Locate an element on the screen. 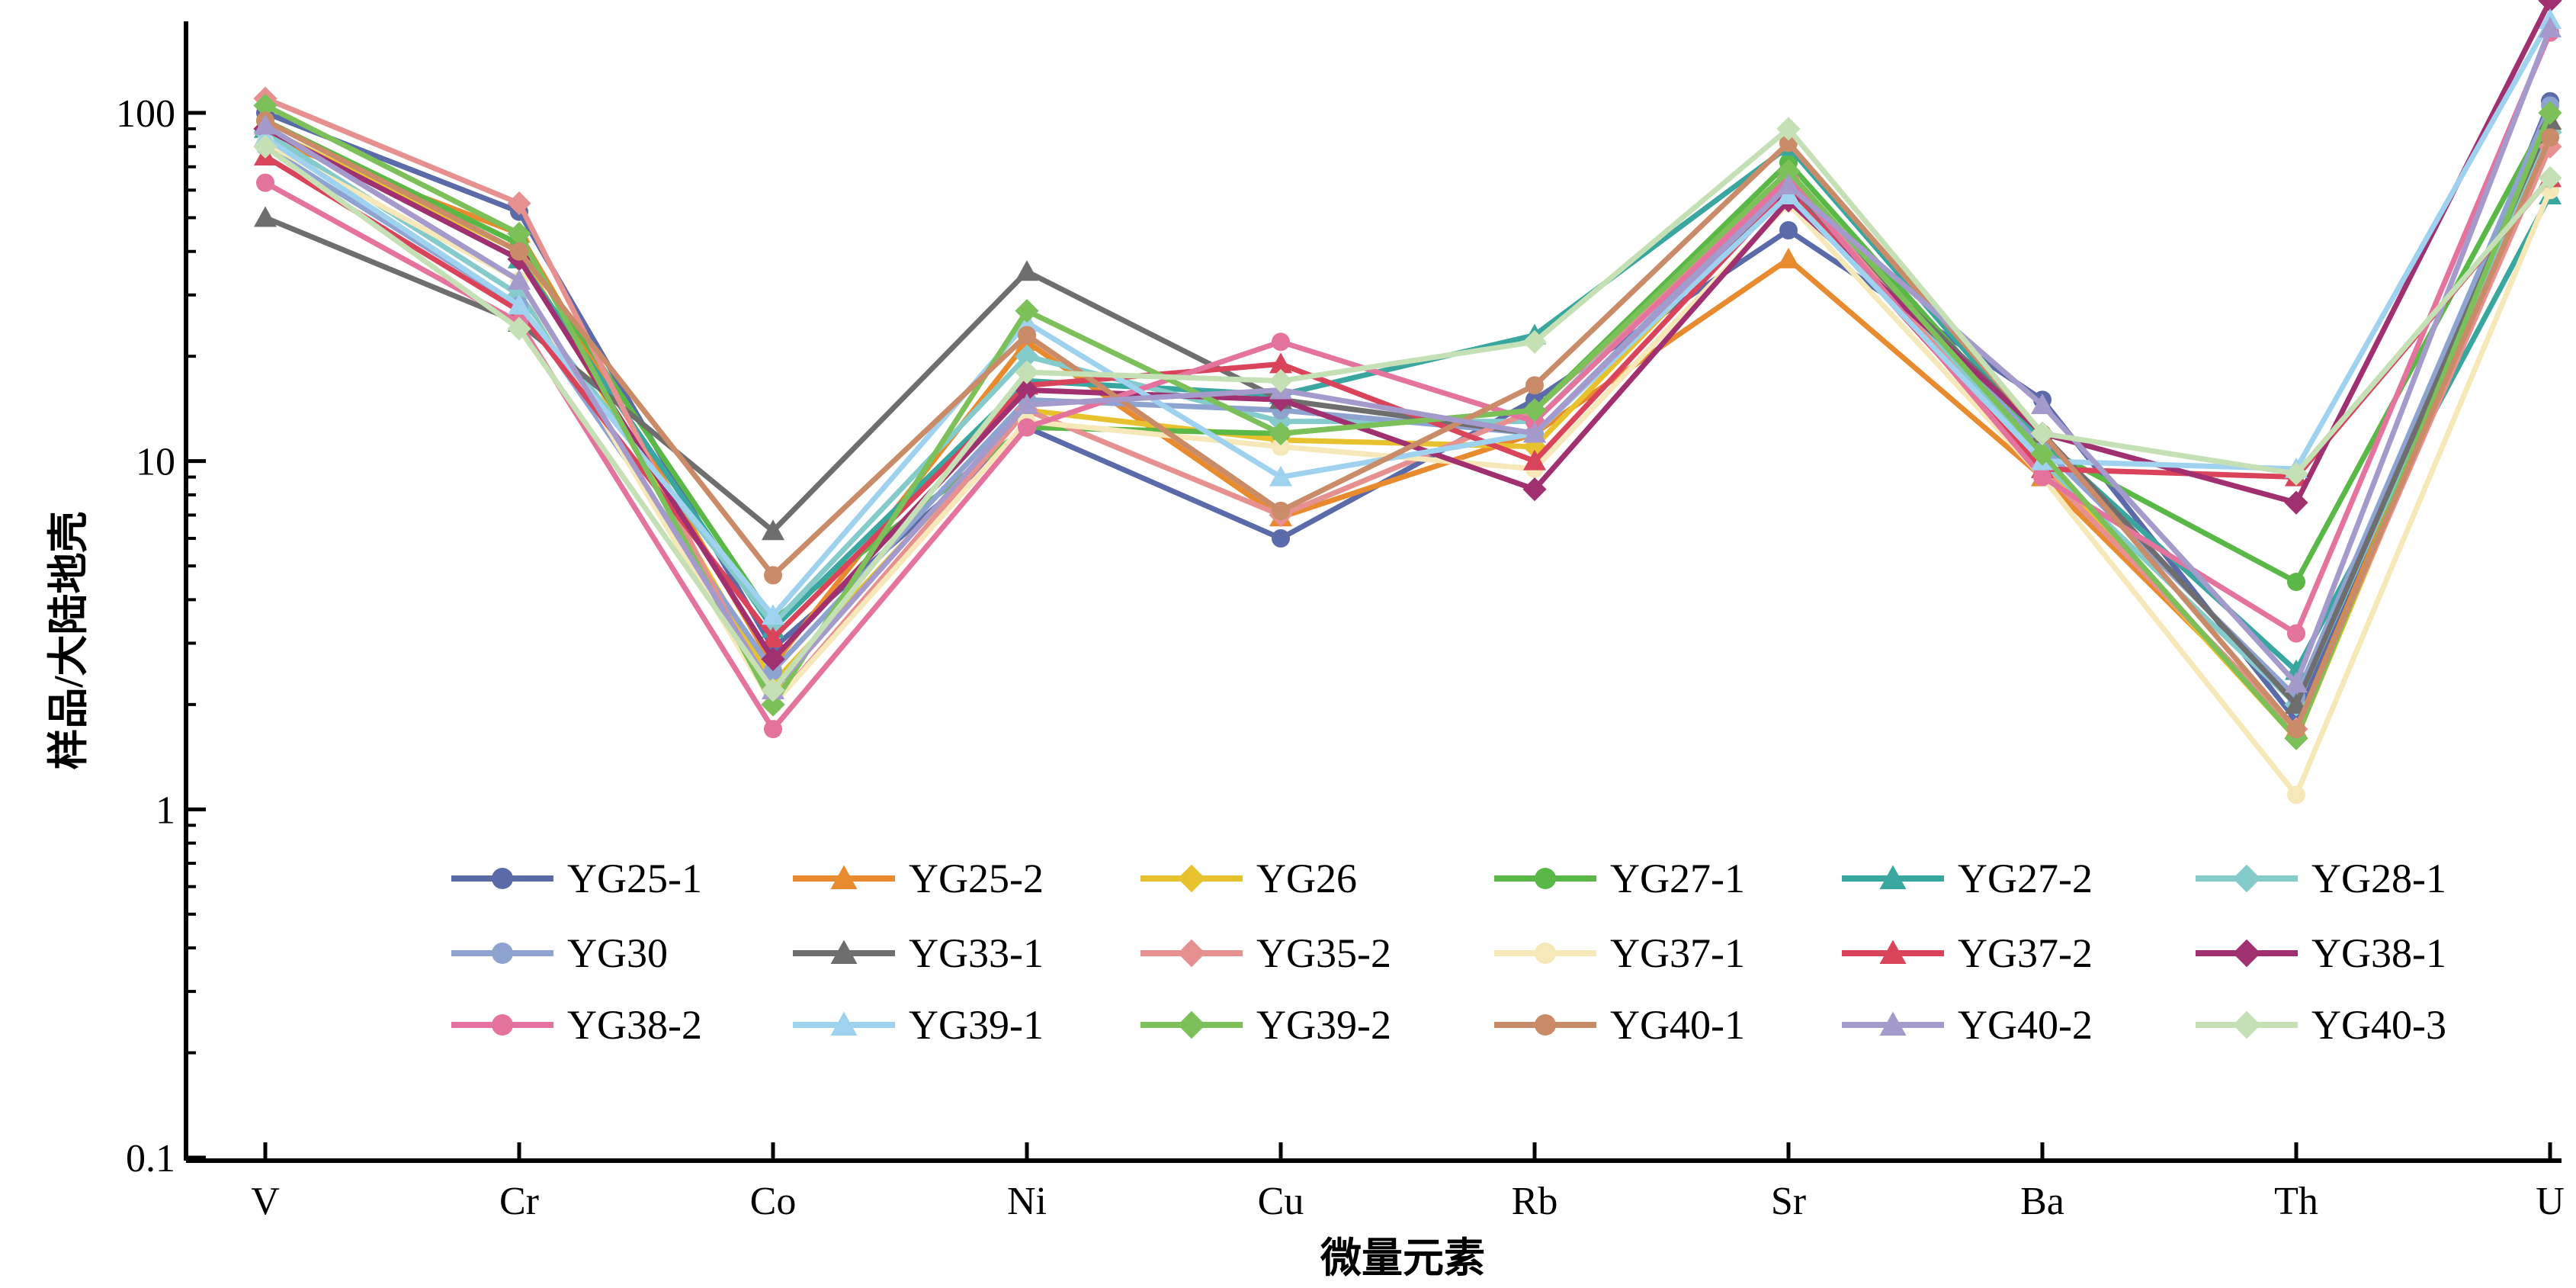 This screenshot has height=1288, width=2576. legend-label: YG30 is located at coordinates (617, 953).